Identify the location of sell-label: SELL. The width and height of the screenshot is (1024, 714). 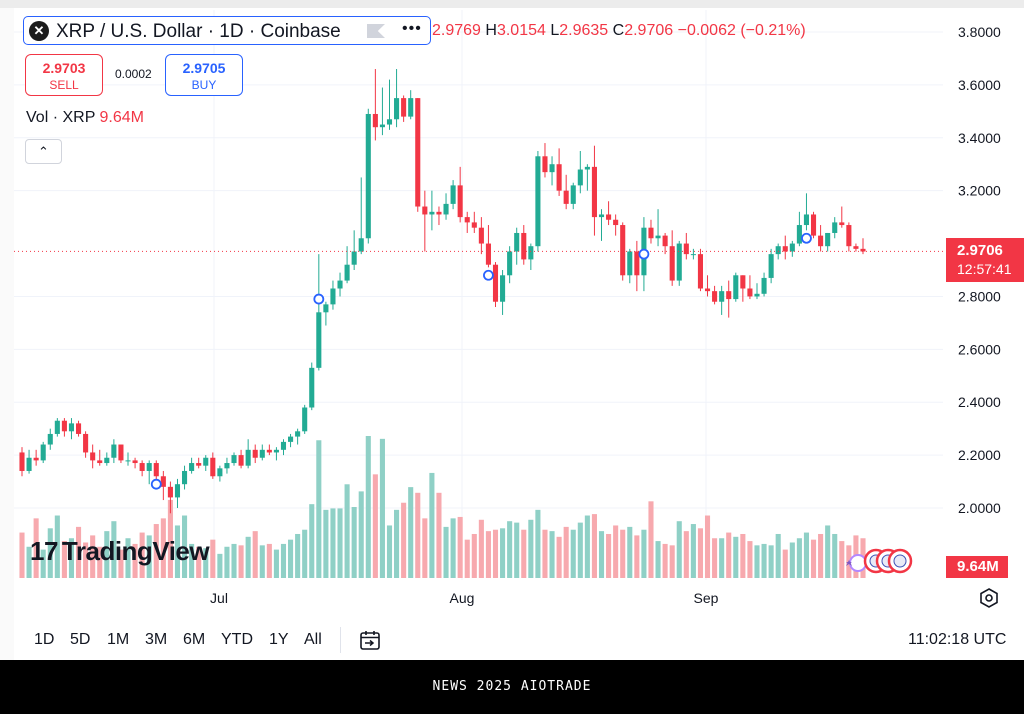
(64, 85).